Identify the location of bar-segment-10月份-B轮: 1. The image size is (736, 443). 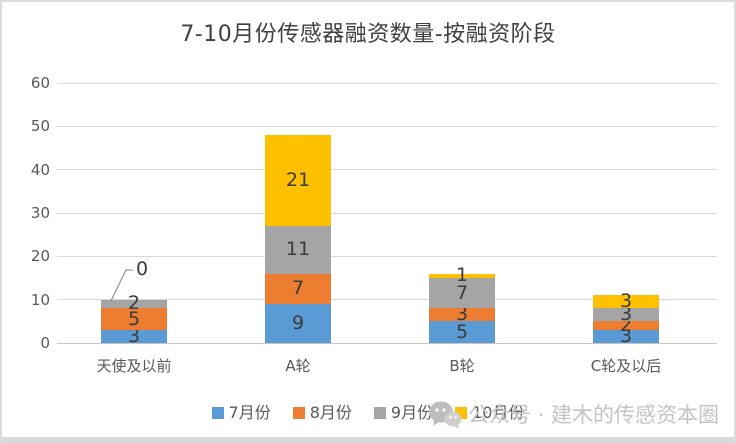
(462, 275).